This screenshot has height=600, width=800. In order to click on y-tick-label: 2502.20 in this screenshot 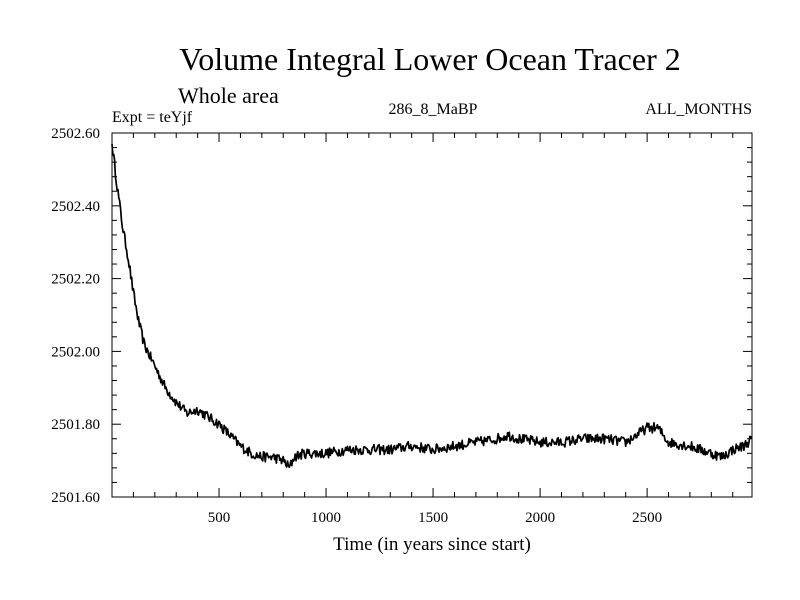, I will do `click(75, 280)`.